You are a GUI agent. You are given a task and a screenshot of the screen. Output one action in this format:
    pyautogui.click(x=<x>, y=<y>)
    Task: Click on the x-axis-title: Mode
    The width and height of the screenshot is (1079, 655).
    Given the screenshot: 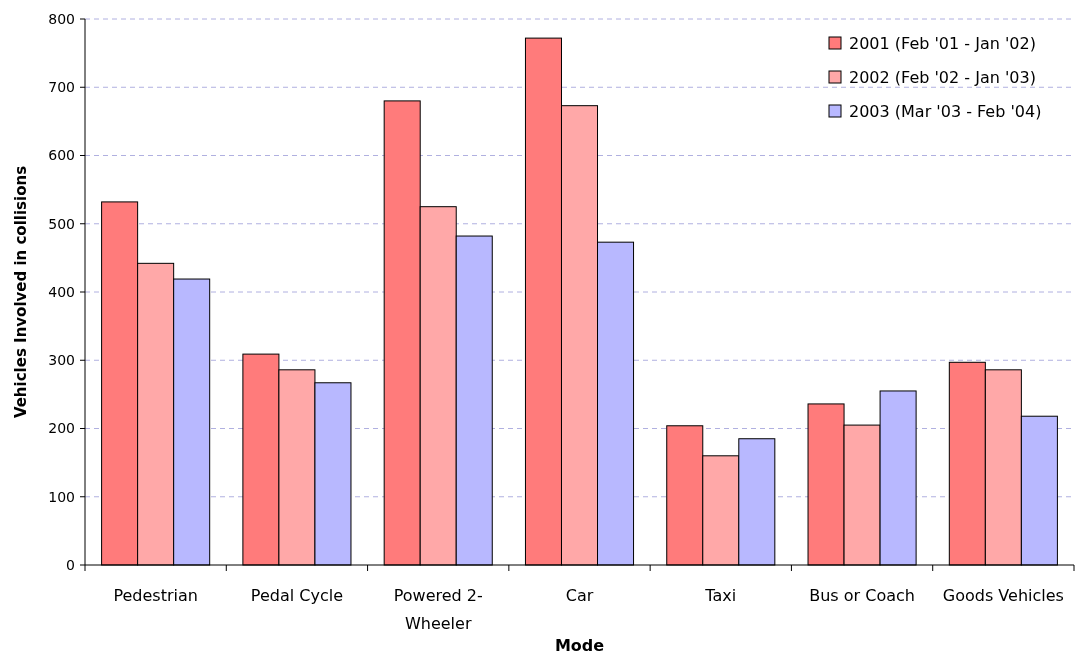 What is the action you would take?
    pyautogui.click(x=579, y=645)
    